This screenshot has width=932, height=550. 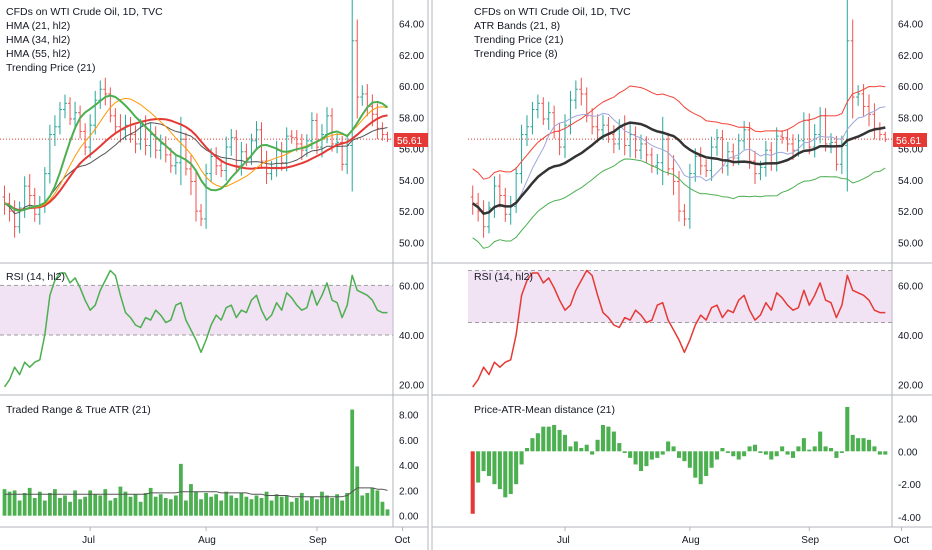 I want to click on legend-trending-price-21: Trending Price (21), so click(x=518, y=40).